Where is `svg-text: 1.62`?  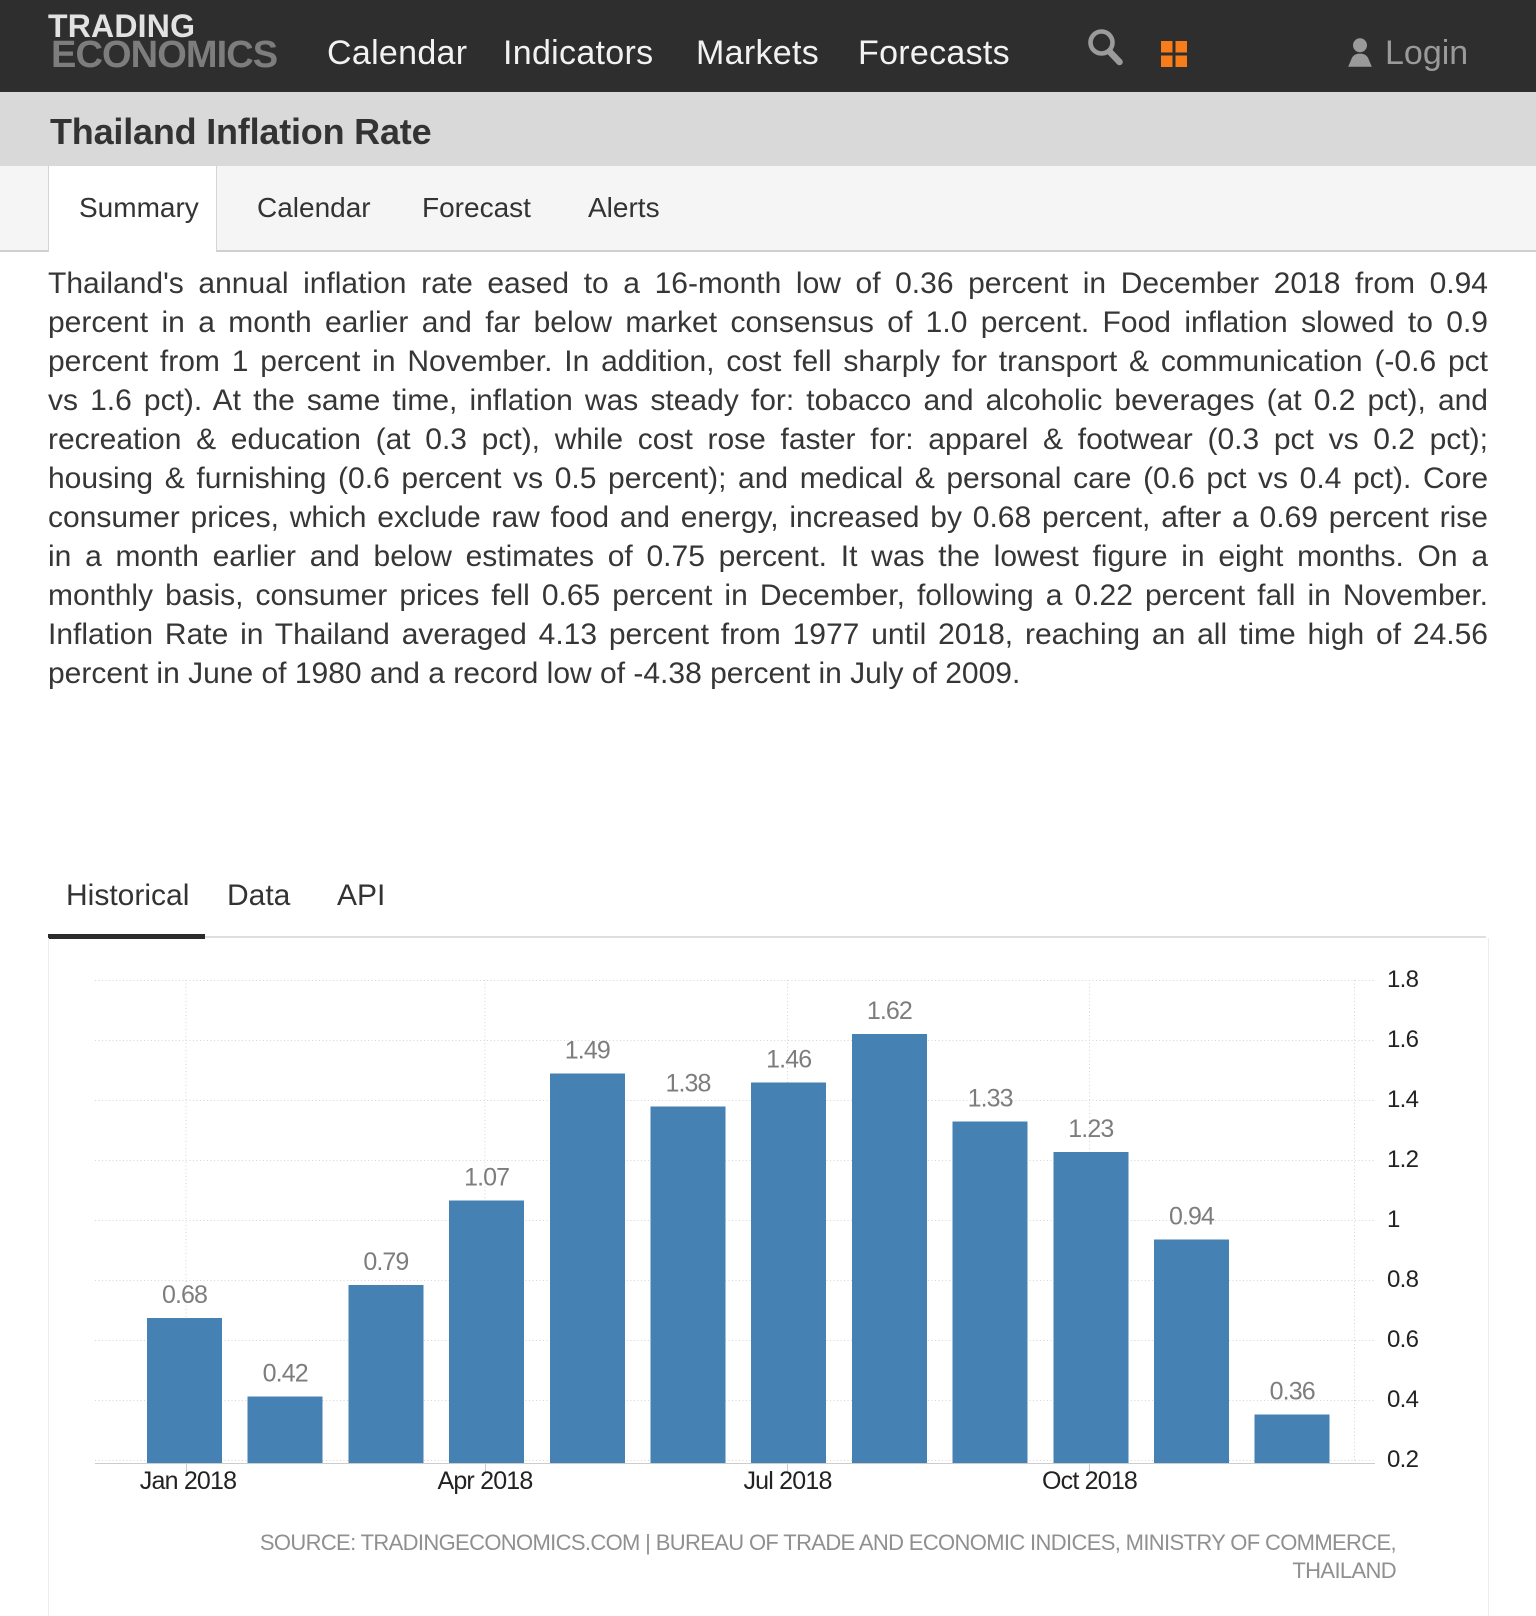 svg-text: 1.62 is located at coordinates (889, 1011).